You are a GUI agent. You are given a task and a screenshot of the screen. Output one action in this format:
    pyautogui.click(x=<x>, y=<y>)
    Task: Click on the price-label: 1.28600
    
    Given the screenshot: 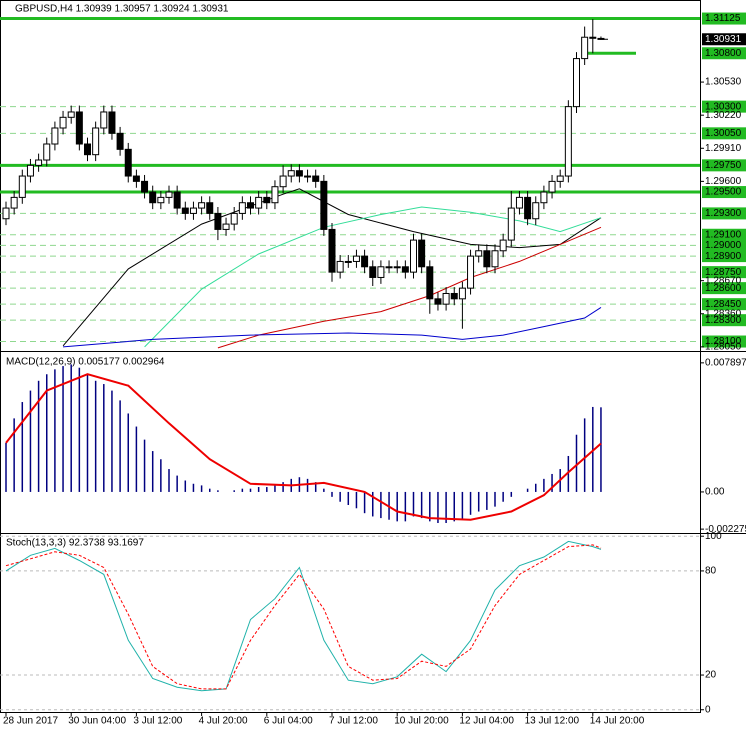 What is the action you would take?
    pyautogui.click(x=723, y=288)
    